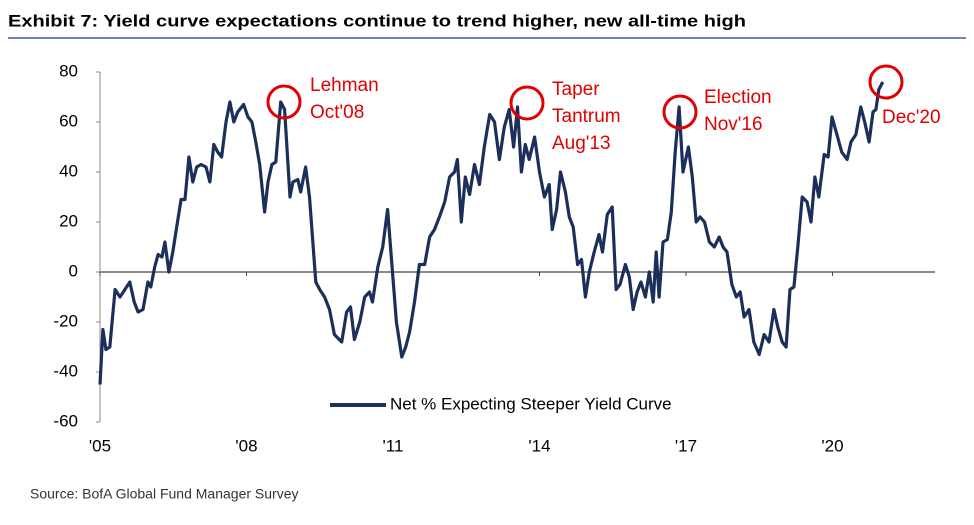 The image size is (974, 525). I want to click on y-tick-label: 80, so click(68, 70).